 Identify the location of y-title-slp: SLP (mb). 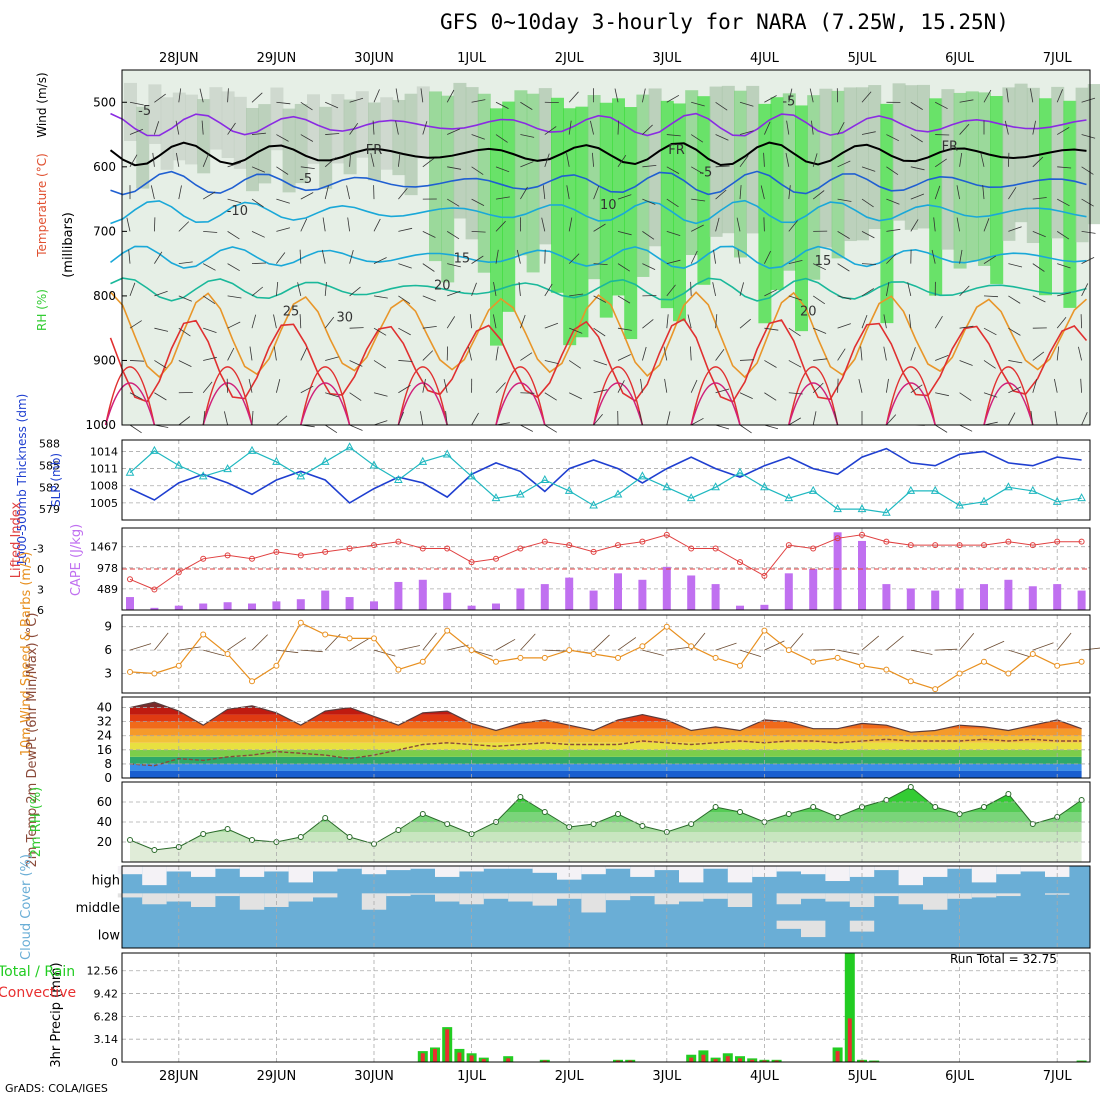
(56, 480).